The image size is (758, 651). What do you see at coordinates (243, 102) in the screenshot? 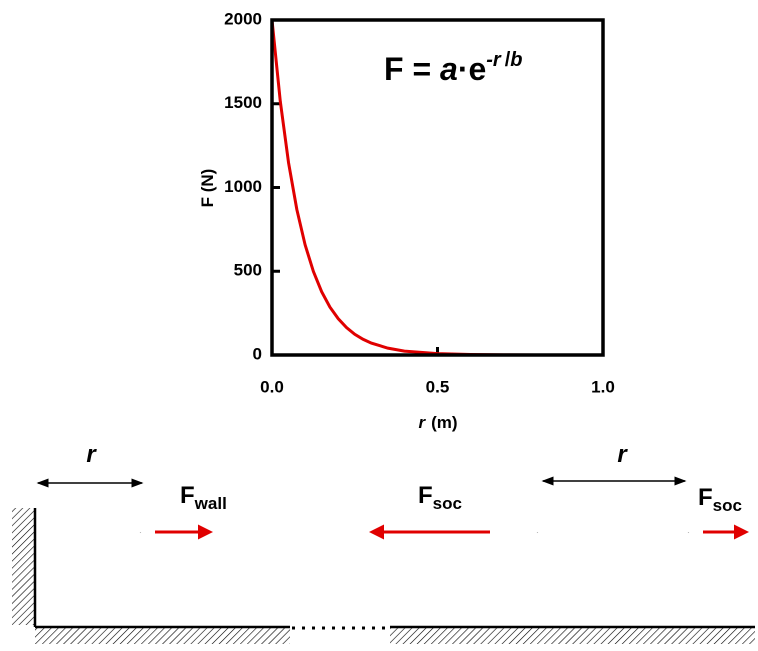
I see `y-tick-label: 1500` at bounding box center [243, 102].